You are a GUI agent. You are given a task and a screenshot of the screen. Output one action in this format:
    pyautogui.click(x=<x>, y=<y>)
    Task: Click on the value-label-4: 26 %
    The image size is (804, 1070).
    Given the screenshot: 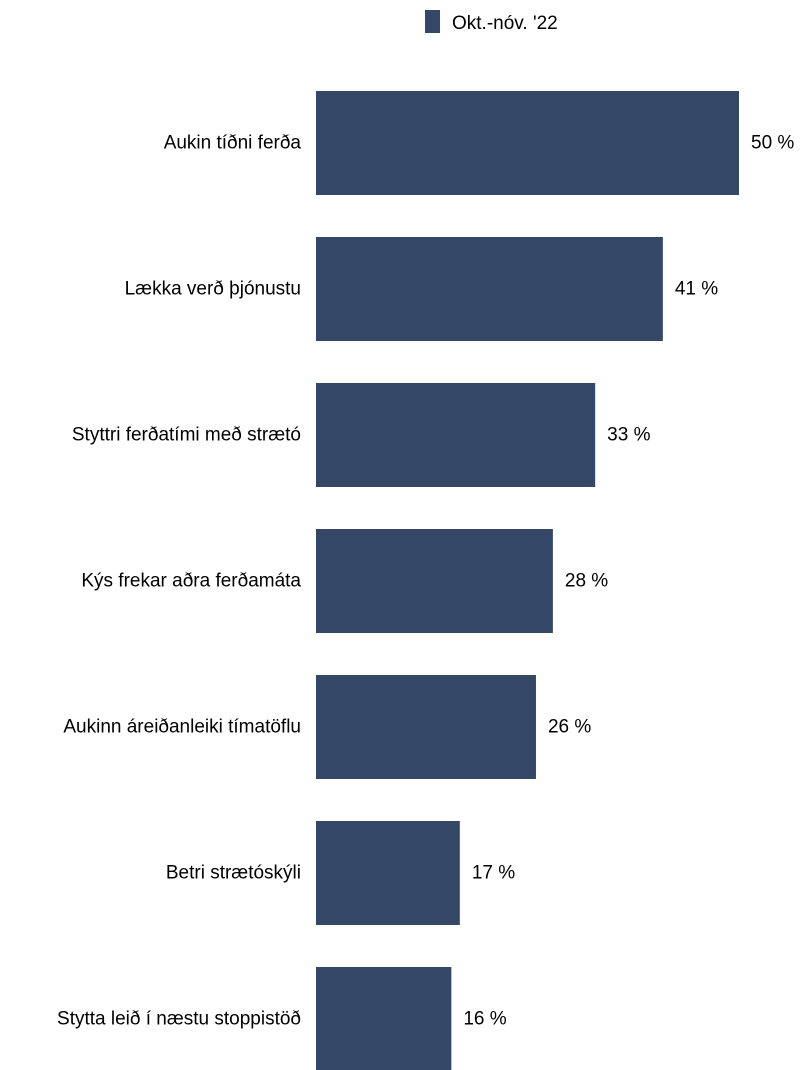 What is the action you would take?
    pyautogui.click(x=569, y=727)
    